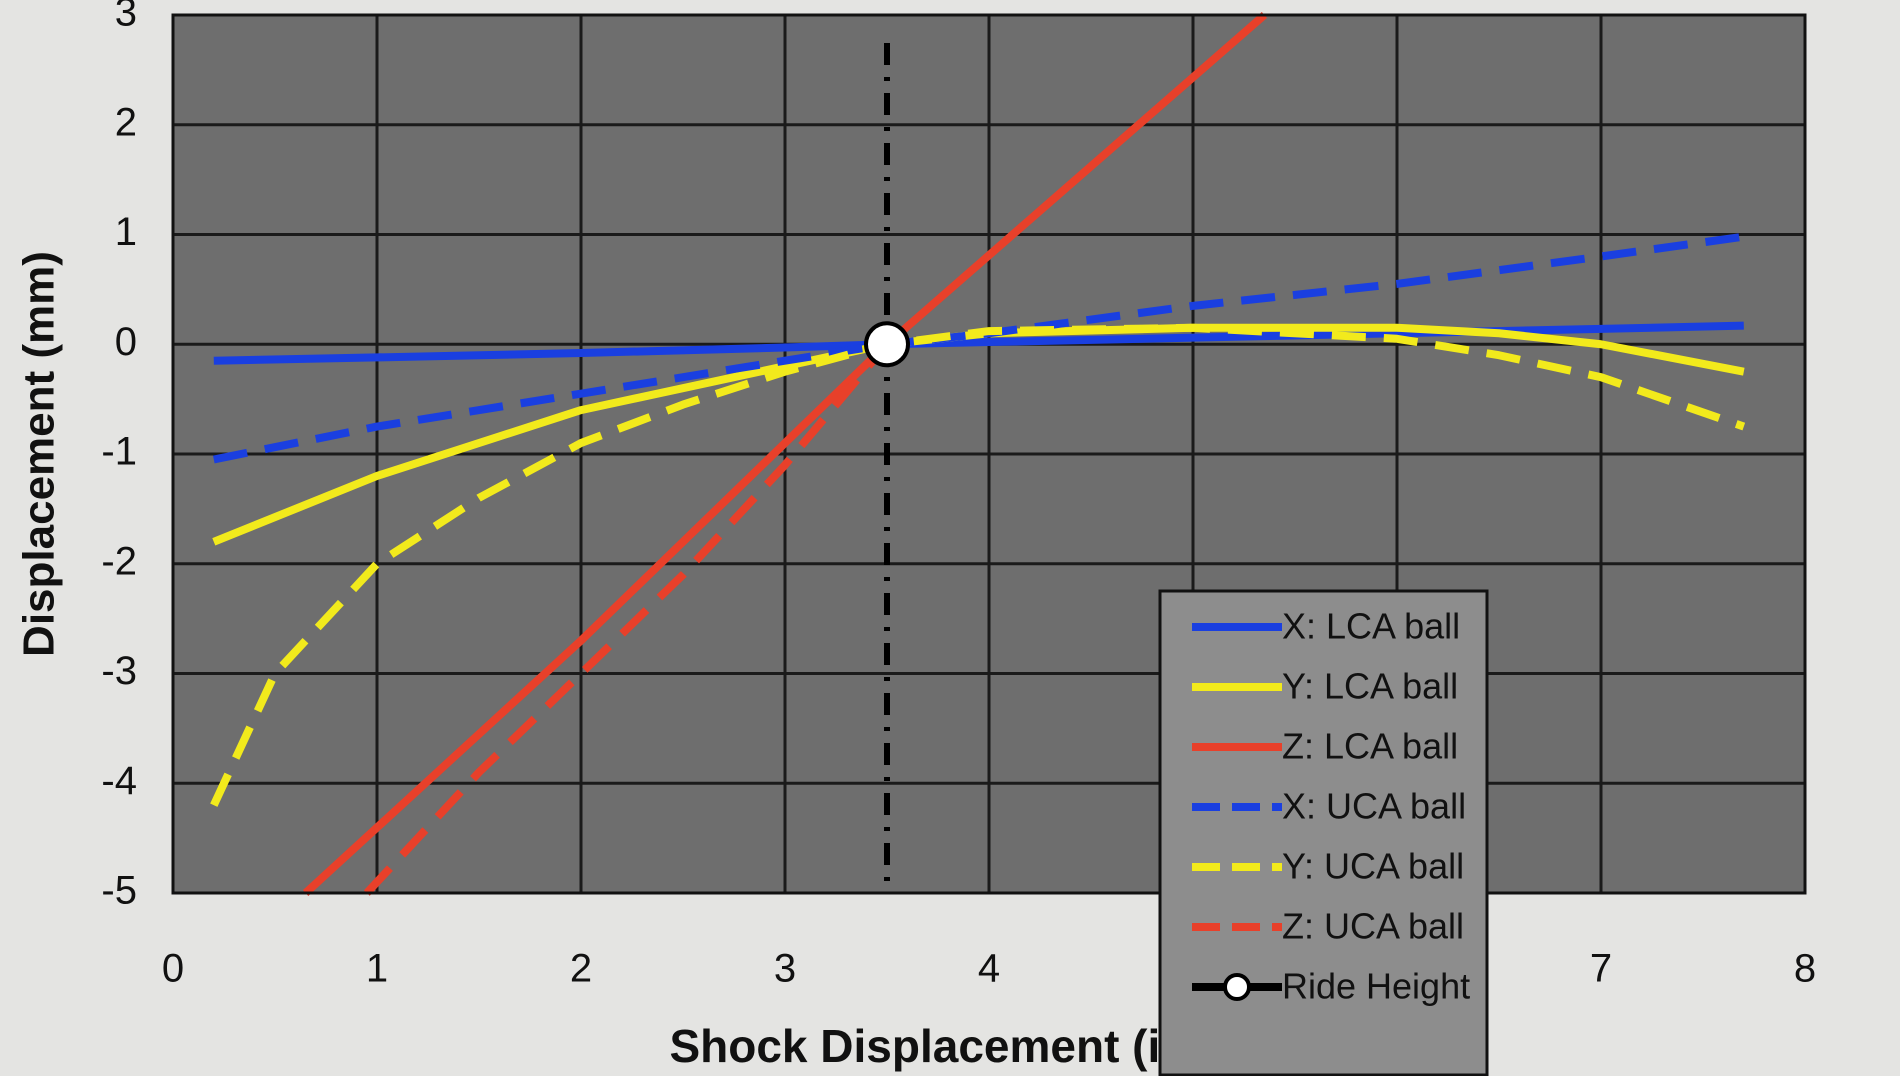  I want to click on y-tick-label: -3, so click(119, 671).